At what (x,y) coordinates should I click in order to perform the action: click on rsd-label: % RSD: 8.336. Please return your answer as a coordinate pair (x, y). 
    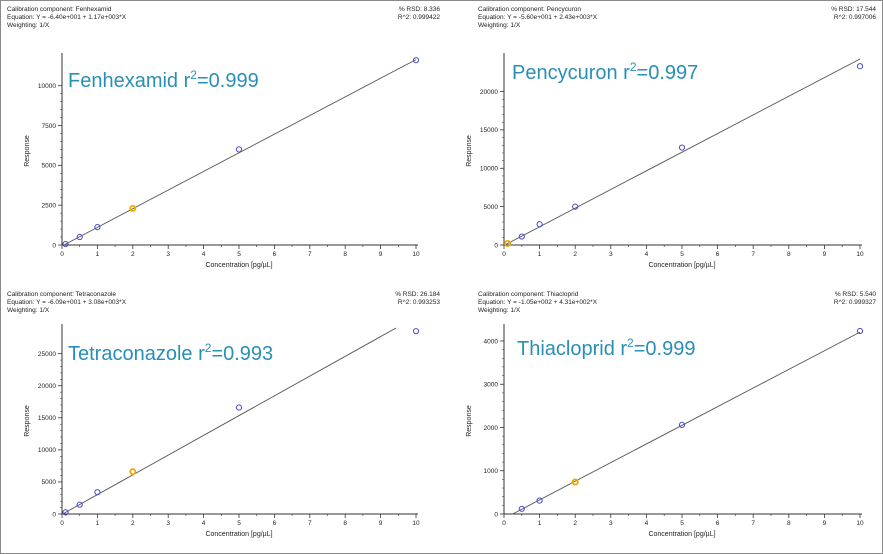
    Looking at the image, I should click on (420, 9).